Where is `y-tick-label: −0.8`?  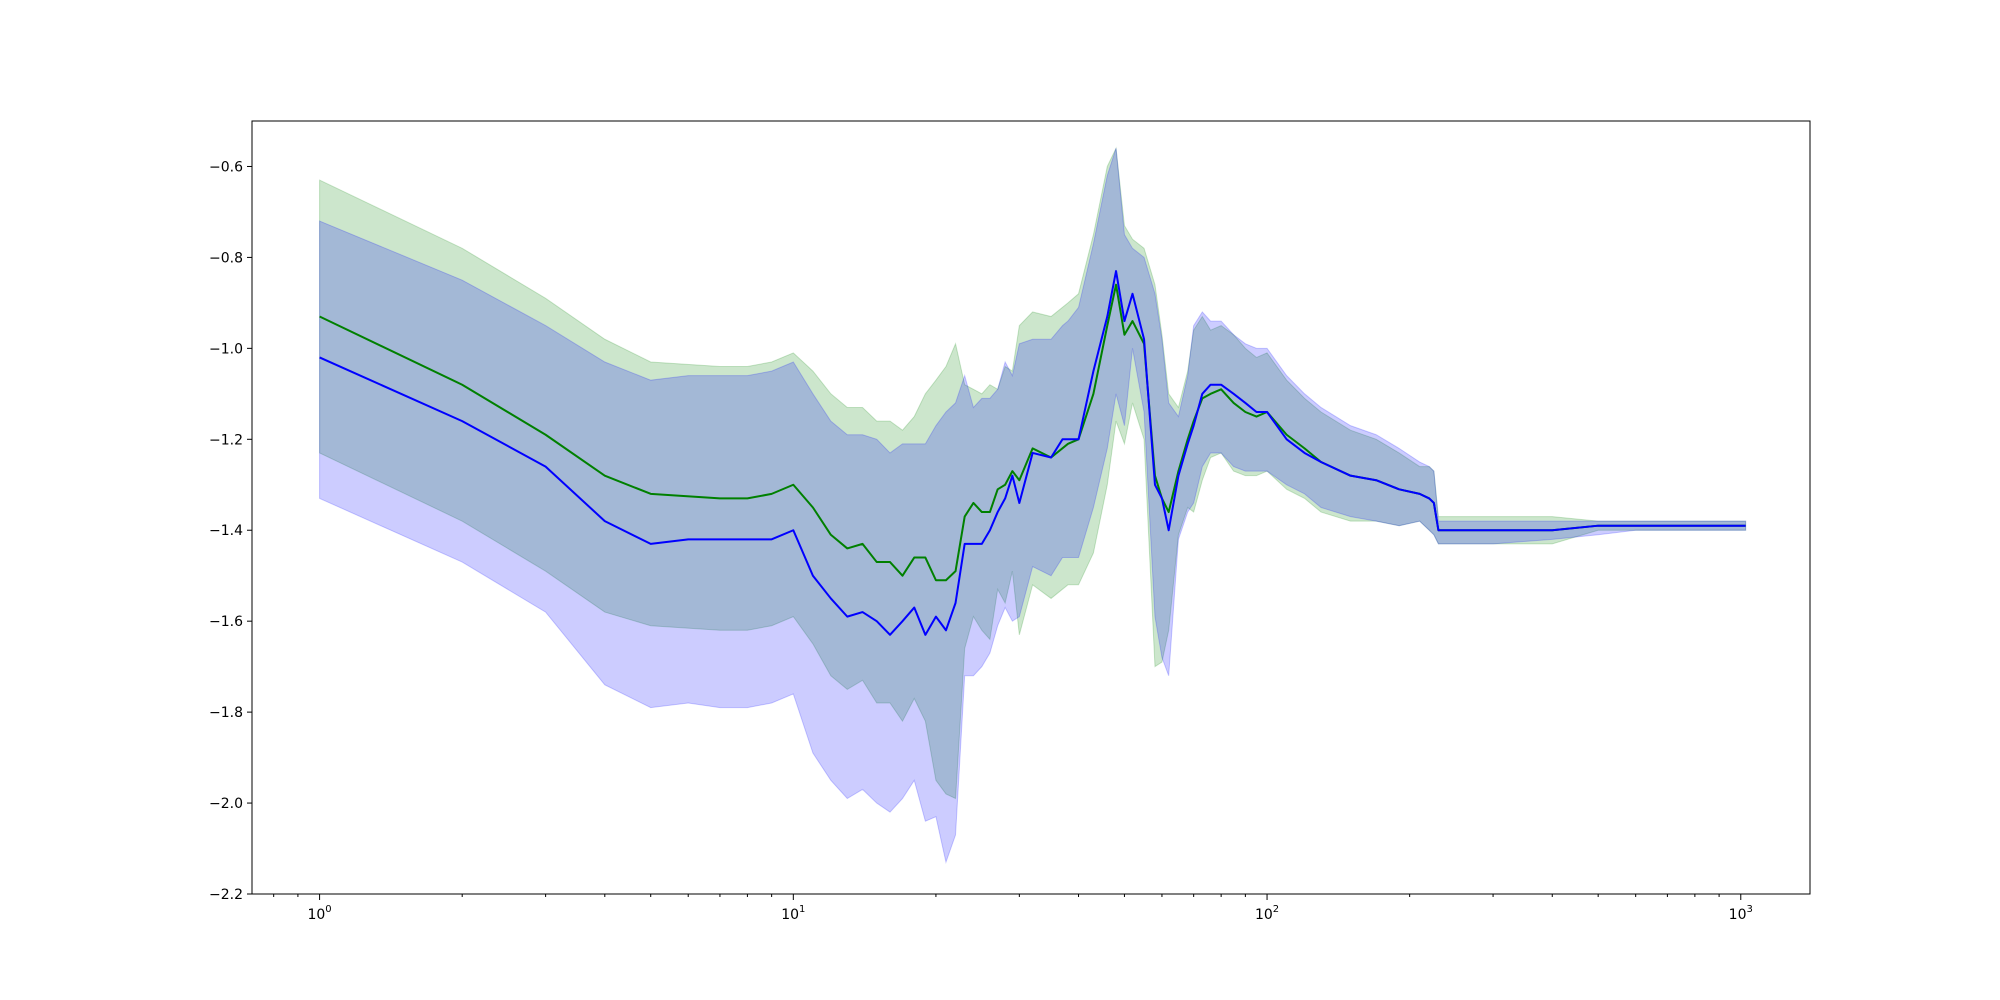 y-tick-label: −0.8 is located at coordinates (226, 258).